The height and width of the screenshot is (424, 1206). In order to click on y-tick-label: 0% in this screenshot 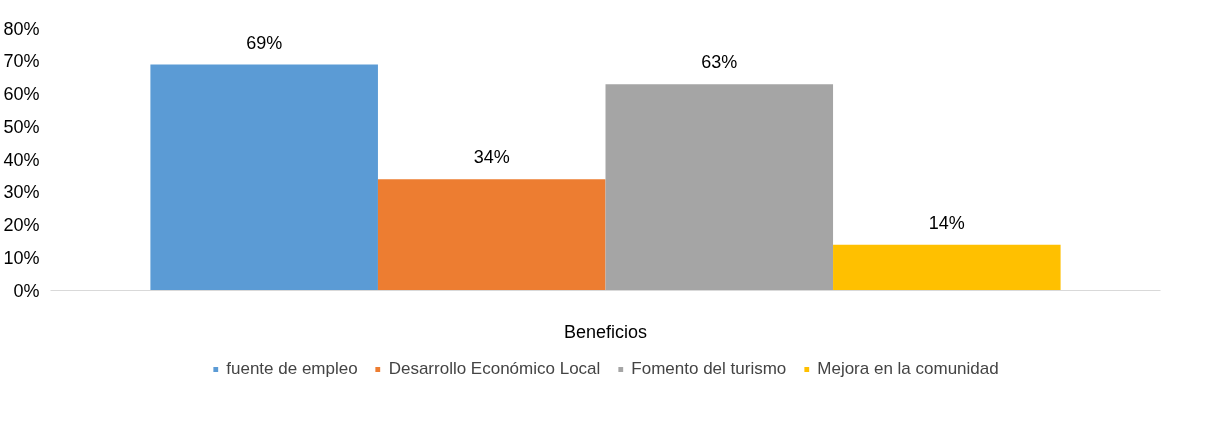, I will do `click(26, 290)`.